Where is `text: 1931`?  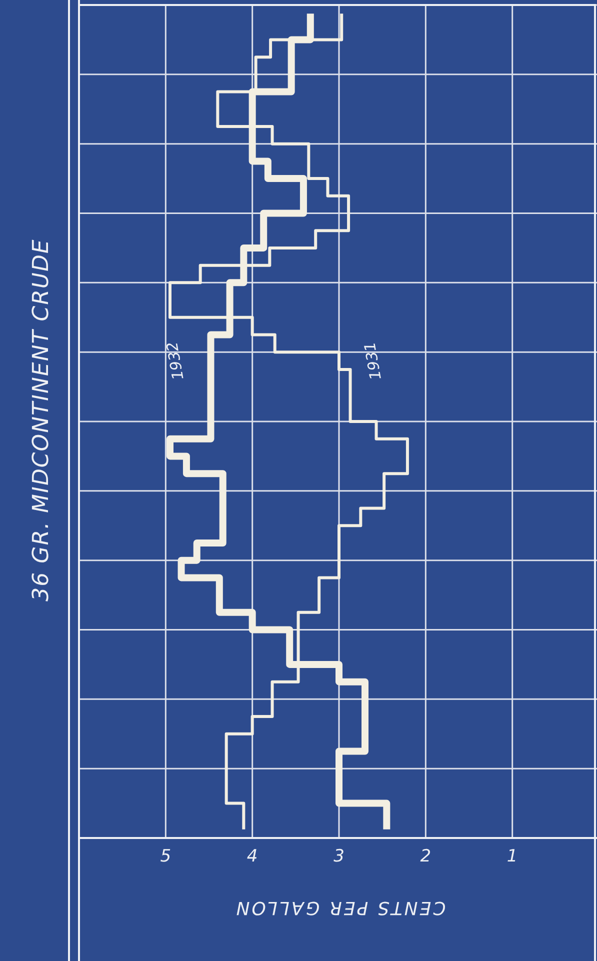
text: 1931 is located at coordinates (372, 361).